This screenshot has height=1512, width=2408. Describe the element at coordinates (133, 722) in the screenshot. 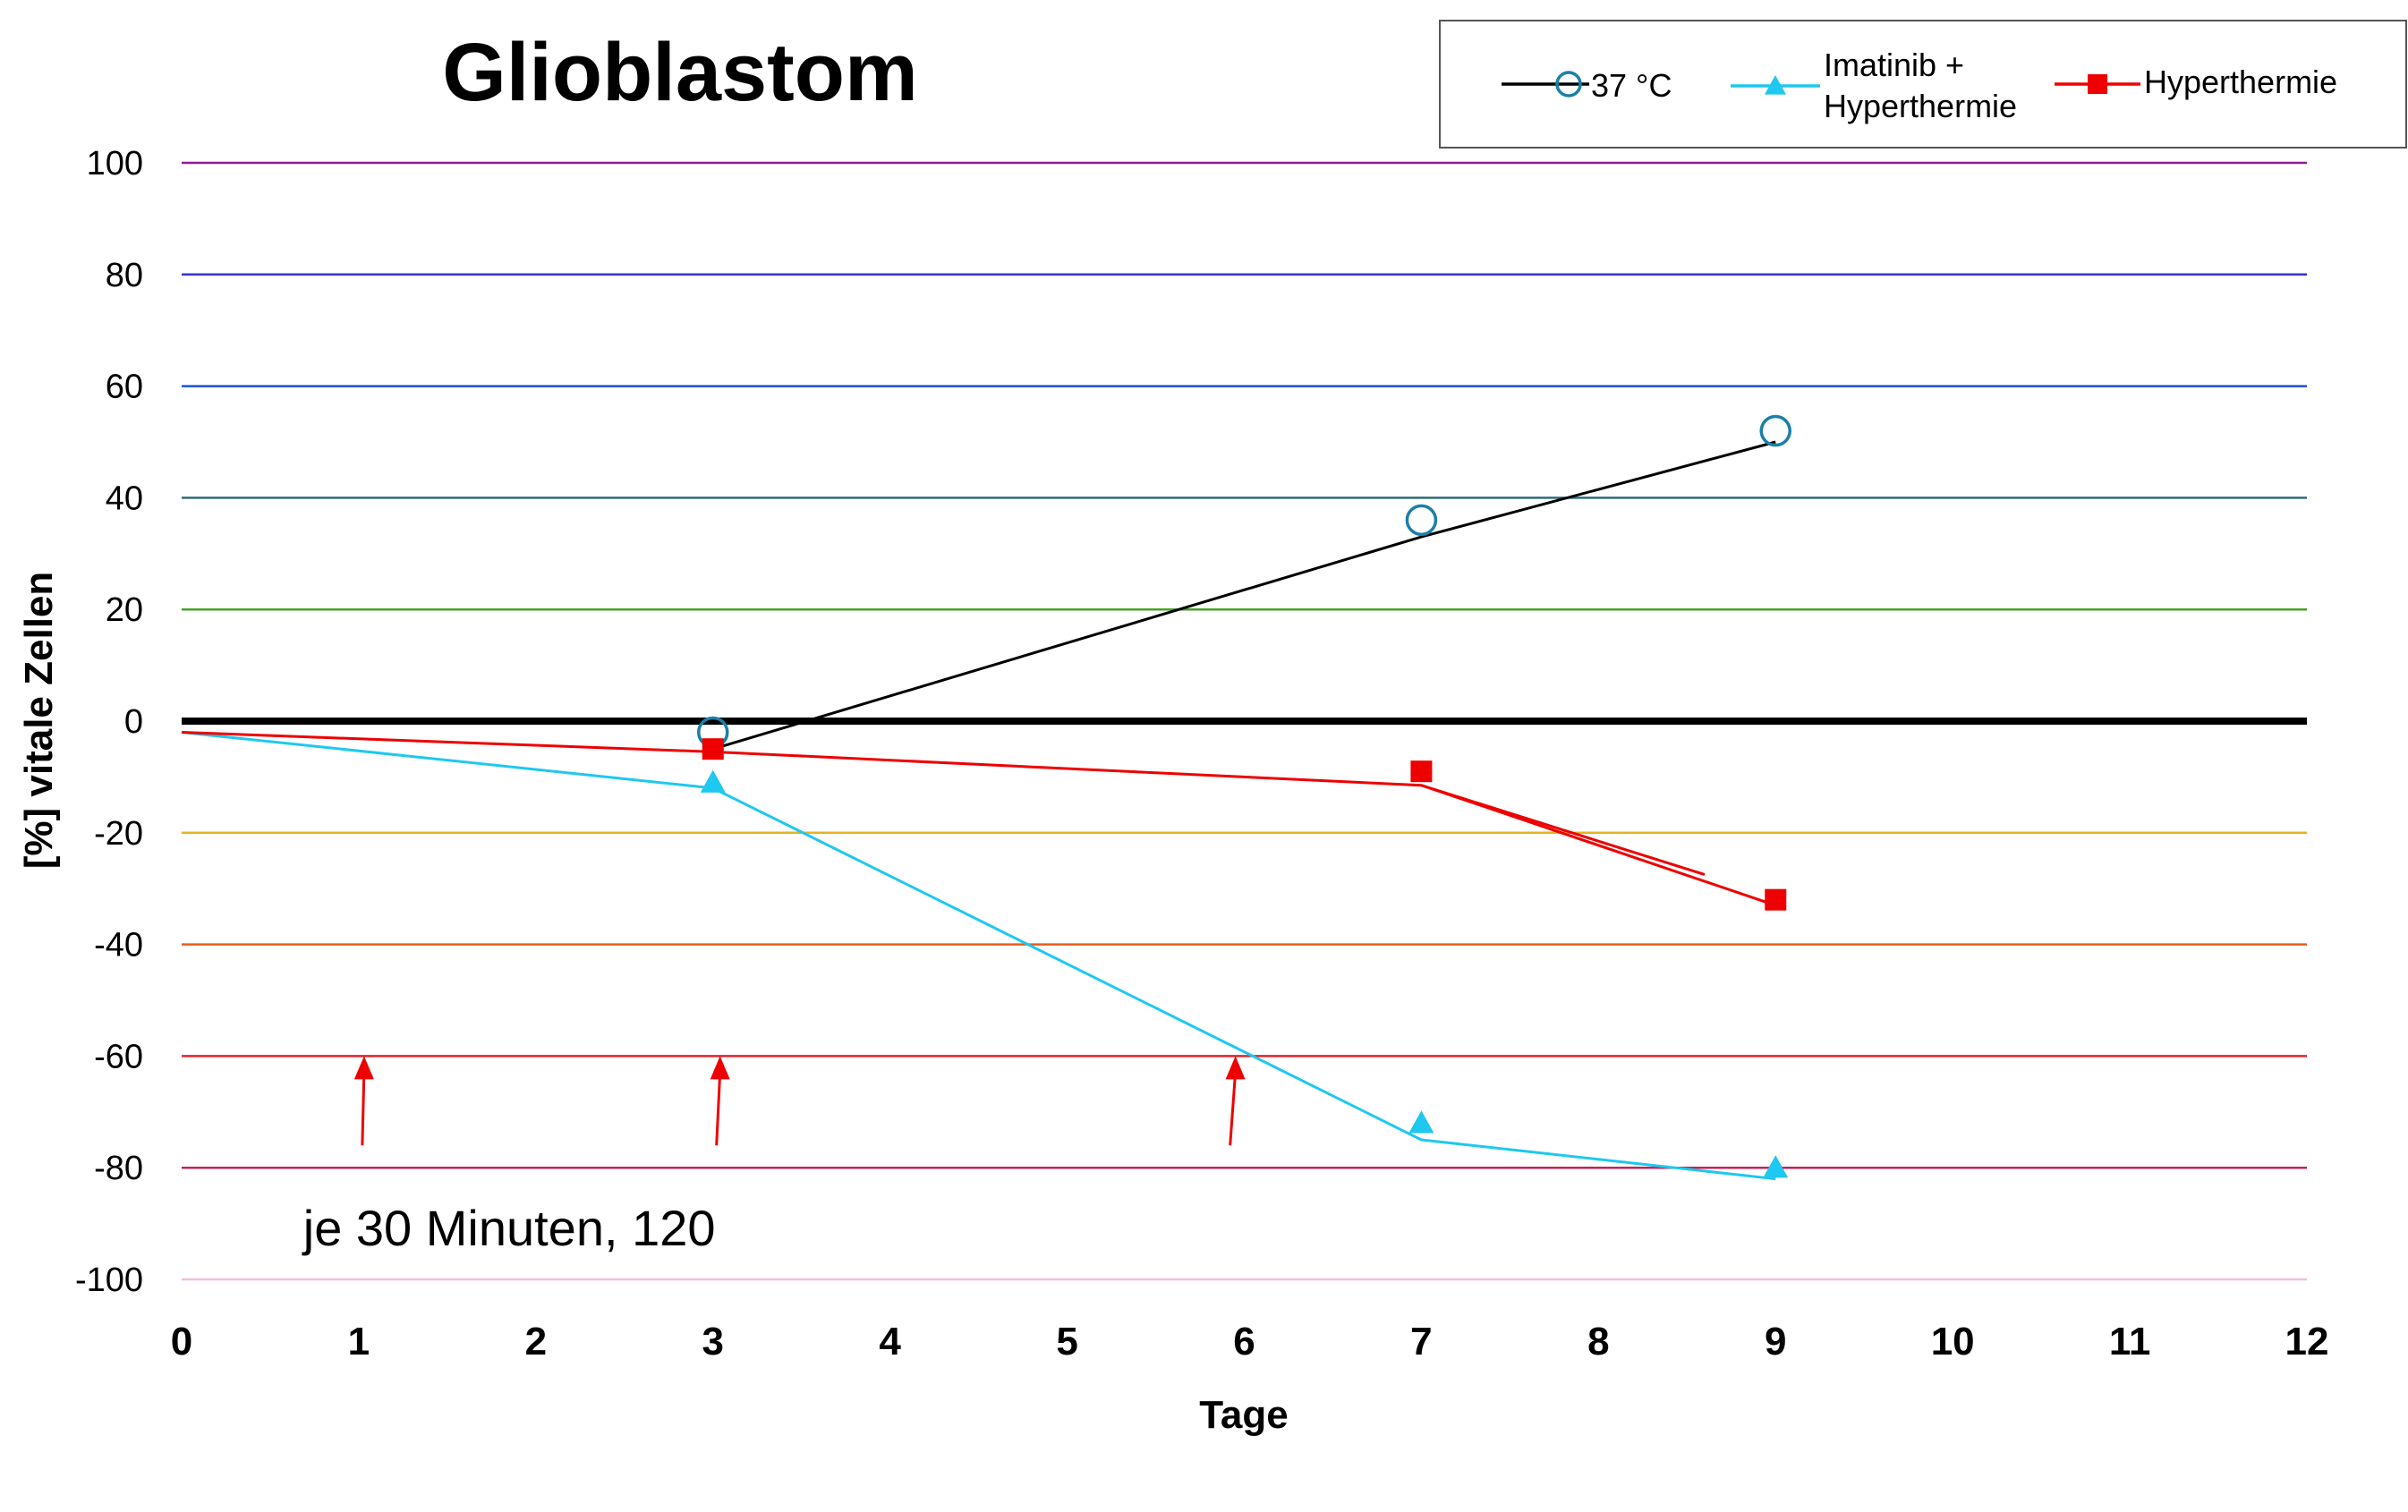

I see `y-tick-label: 0` at that location.